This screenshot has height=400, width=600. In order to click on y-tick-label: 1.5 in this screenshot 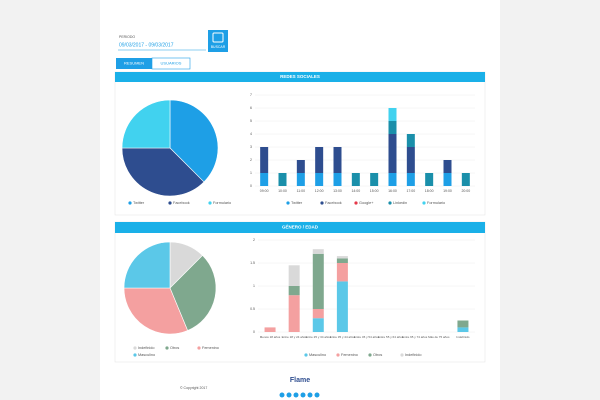, I will do `click(252, 263)`.